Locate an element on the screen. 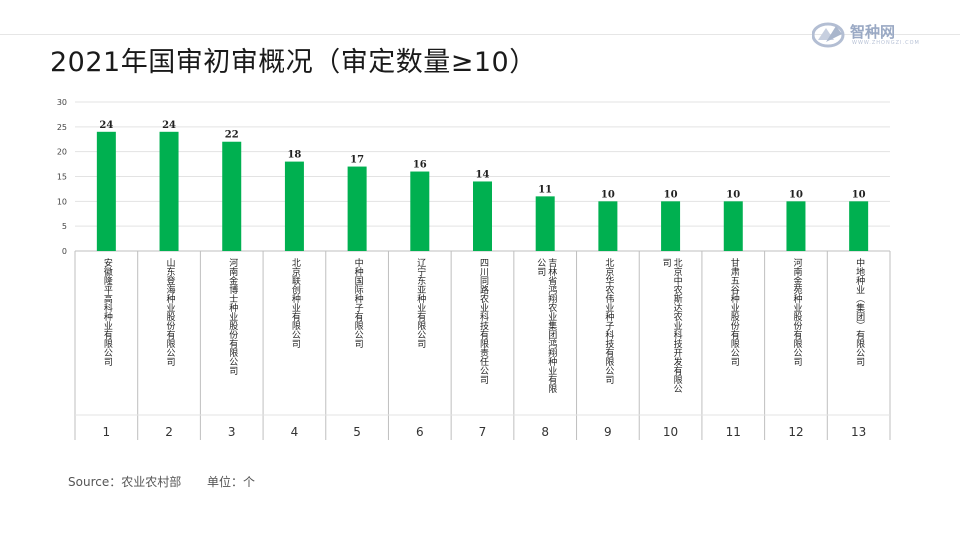 This screenshot has height=539, width=960. category-label: 北京华农伟业种子科技有限公司 is located at coordinates (608, 321).